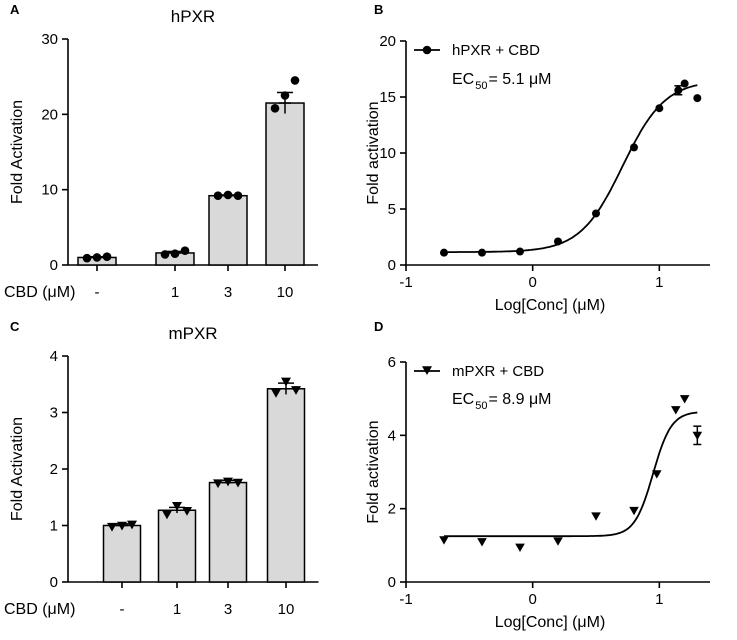 Image resolution: width=737 pixels, height=640 pixels. I want to click on ec50-value-d: = 8.9 μM, so click(519, 399).